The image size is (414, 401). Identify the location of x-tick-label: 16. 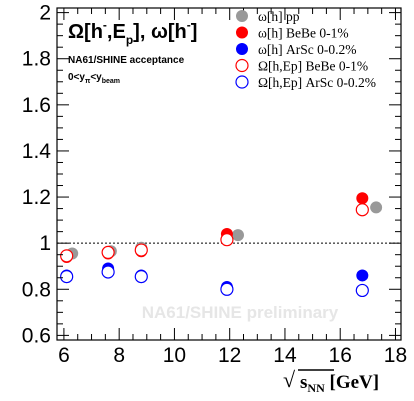
(340, 355).